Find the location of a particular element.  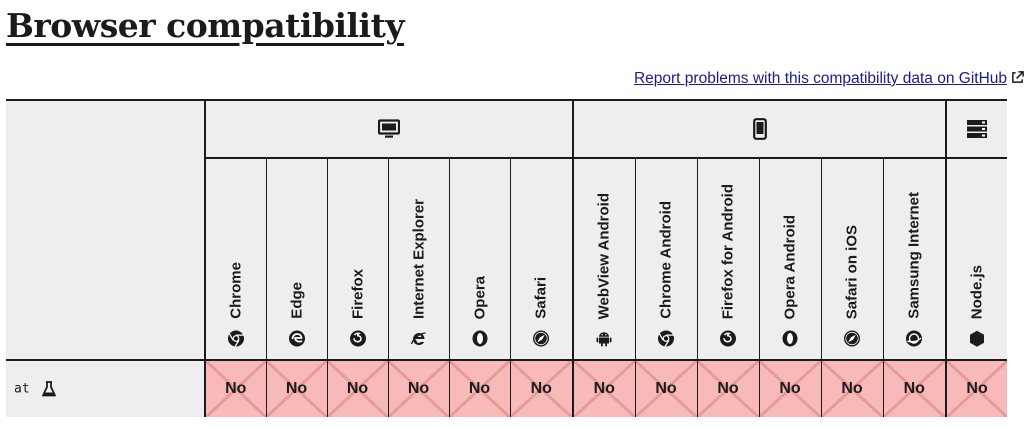

browser-name: WebView Android is located at coordinates (604, 255).